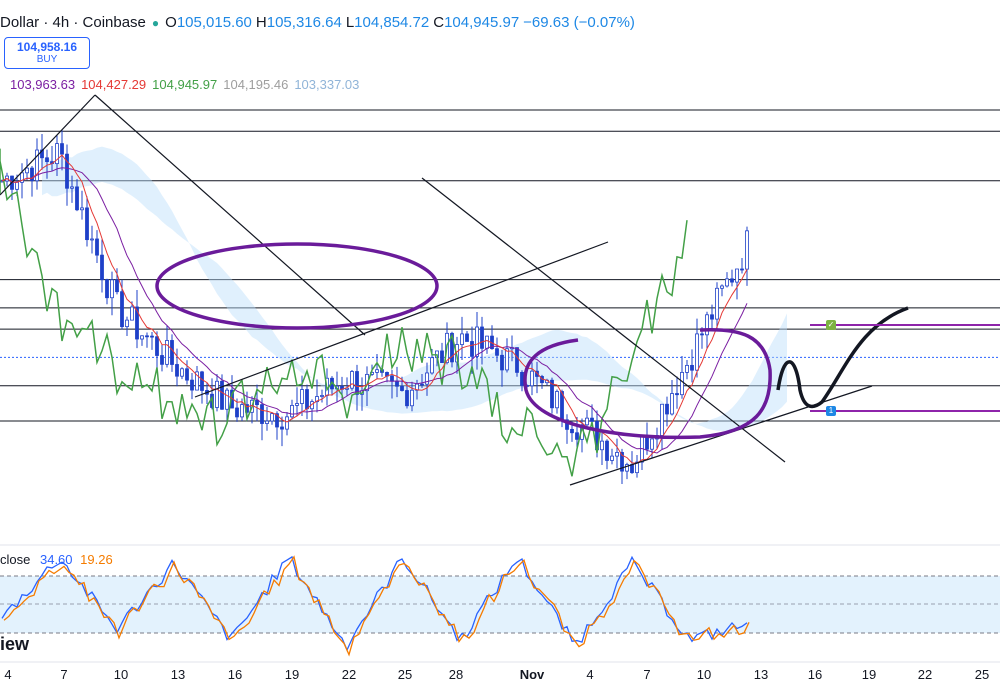 The image size is (1000, 700). I want to click on x-tick-label: 10, so click(704, 674).